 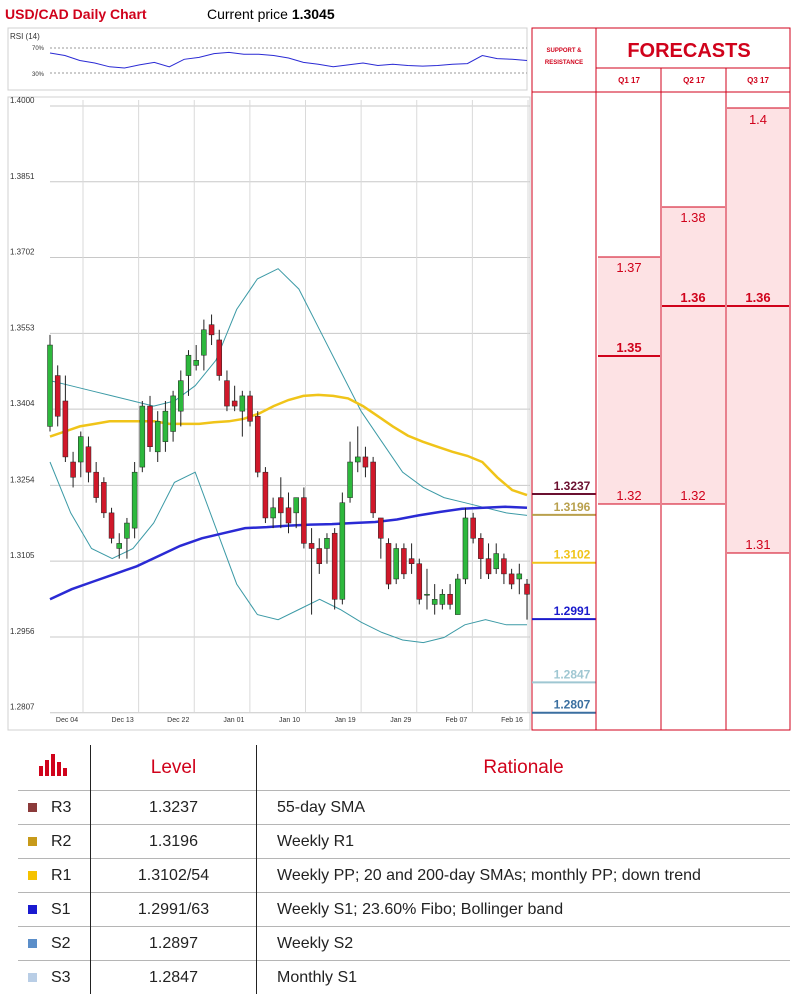 I want to click on x-tick-label: Jan 29, so click(x=400, y=720).